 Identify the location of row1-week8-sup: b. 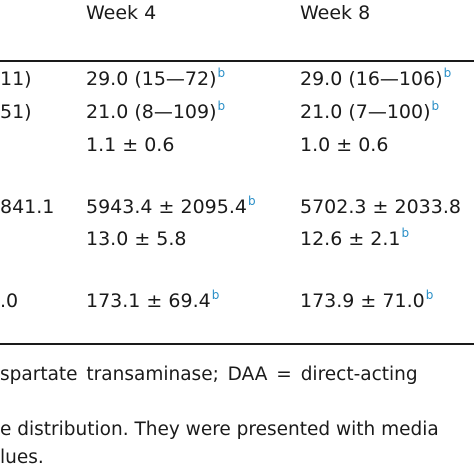
(447, 73).